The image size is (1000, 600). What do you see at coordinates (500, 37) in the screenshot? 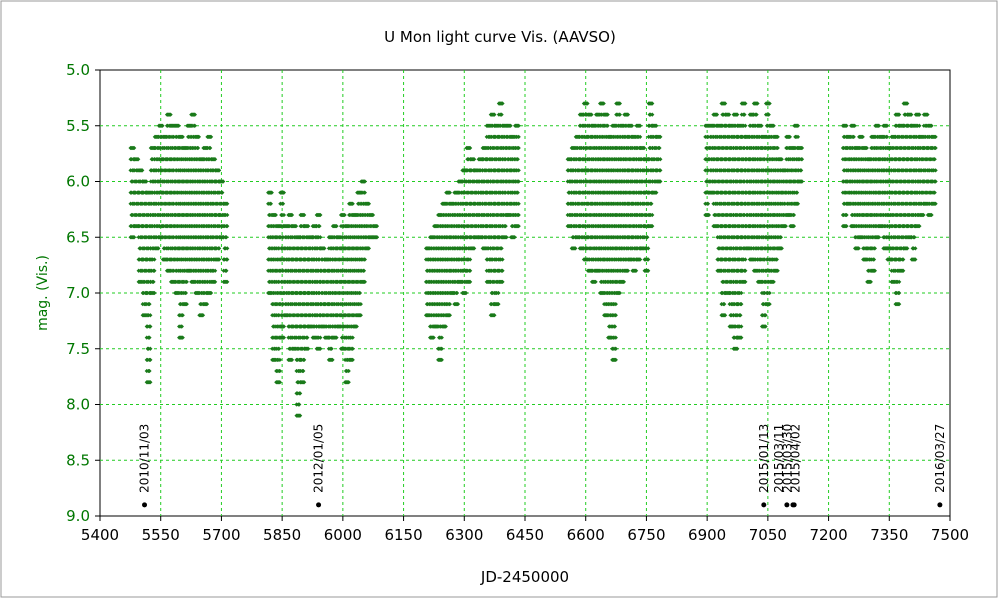
I see `chart-title: U Mon light curve Vis. (AAVSO)` at bounding box center [500, 37].